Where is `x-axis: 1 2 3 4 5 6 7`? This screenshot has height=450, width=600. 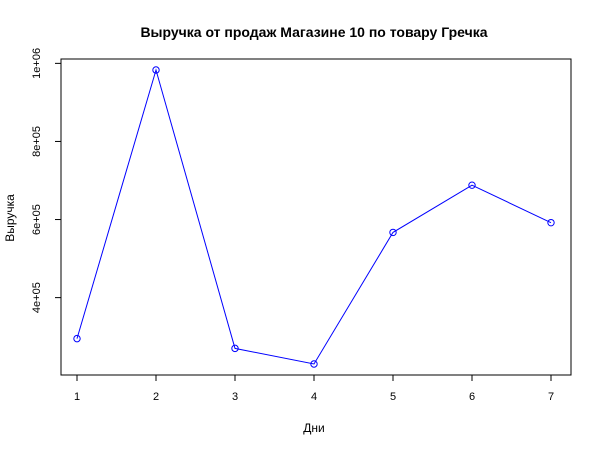
x-axis: 1 2 3 4 5 6 7 is located at coordinates (314, 388).